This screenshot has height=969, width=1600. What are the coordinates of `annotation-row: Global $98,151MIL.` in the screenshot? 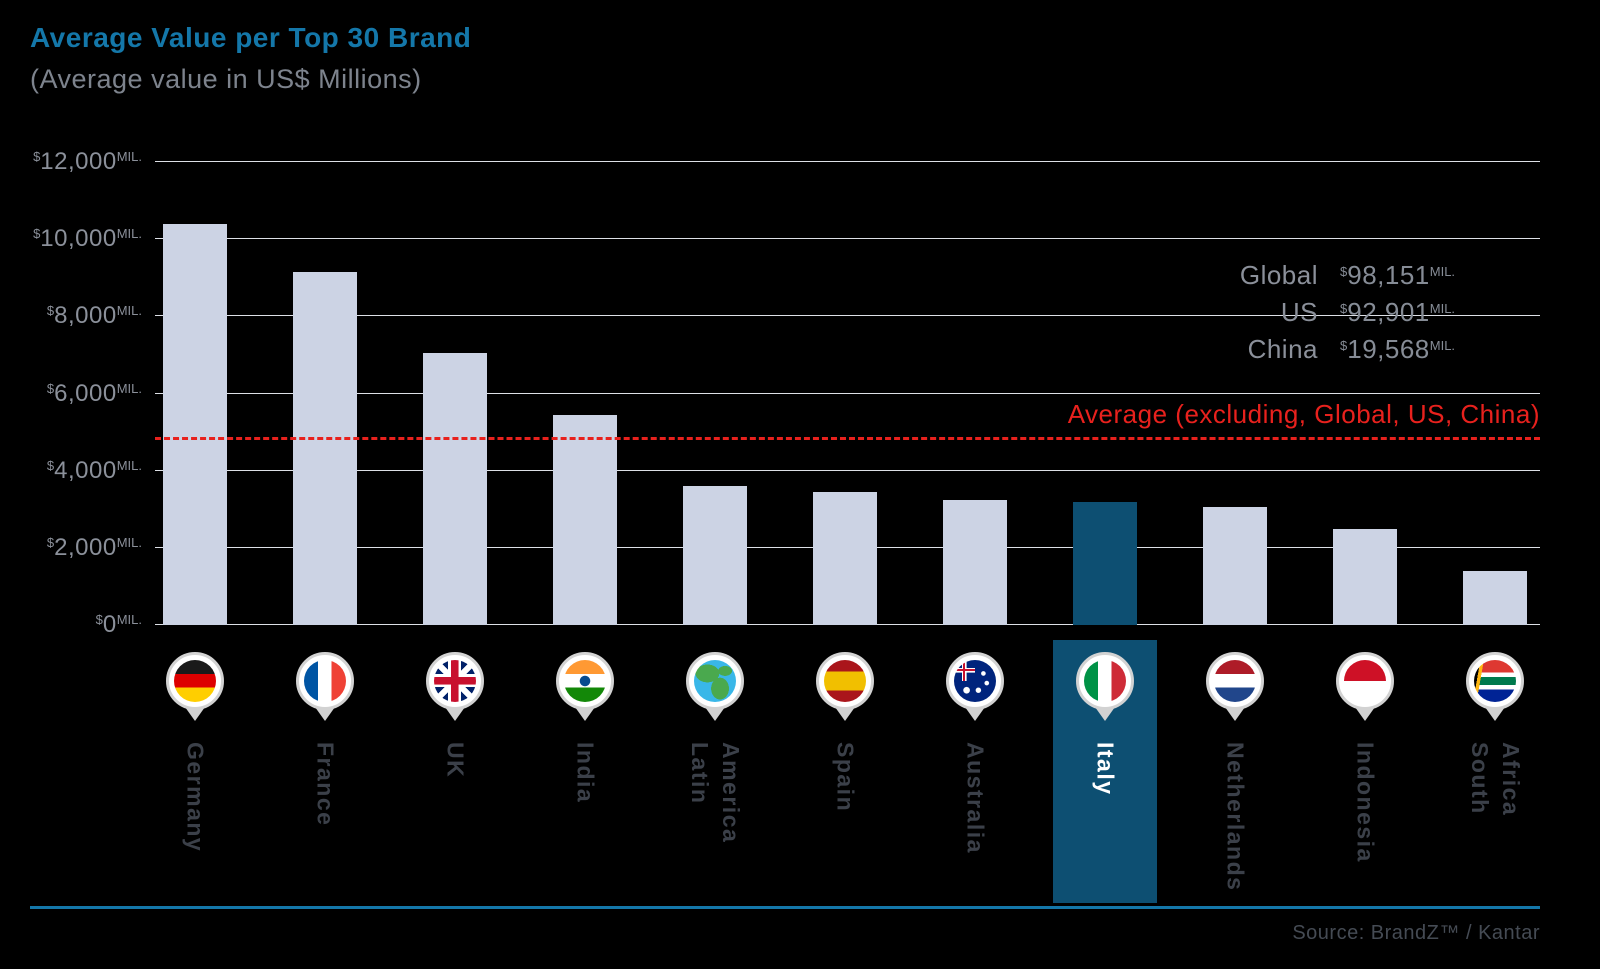 It's located at (1310, 278).